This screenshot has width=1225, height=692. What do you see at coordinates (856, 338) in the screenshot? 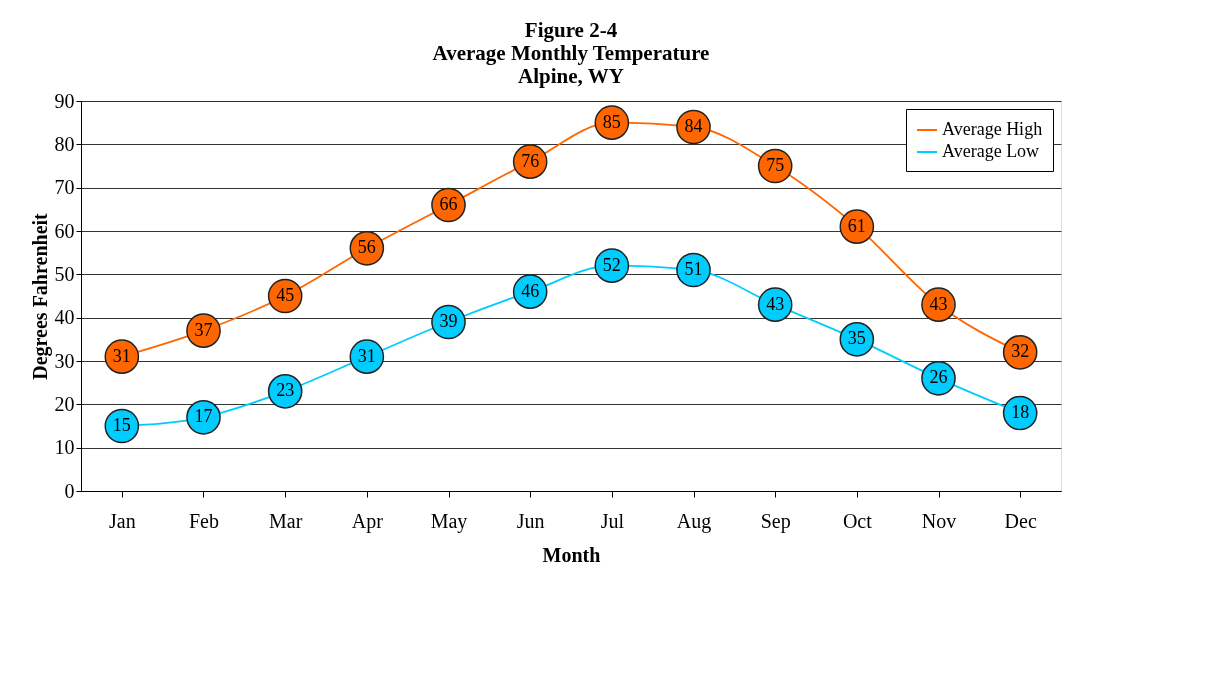
I see `data-label: 35` at bounding box center [856, 338].